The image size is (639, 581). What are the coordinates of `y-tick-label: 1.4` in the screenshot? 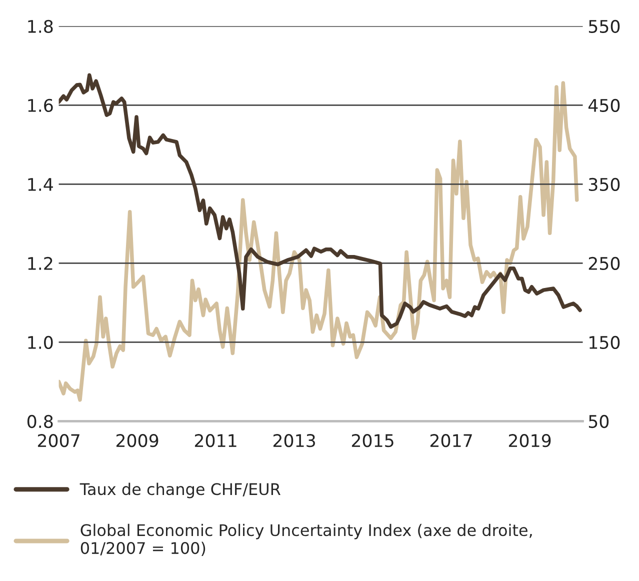 It's located at (40, 184).